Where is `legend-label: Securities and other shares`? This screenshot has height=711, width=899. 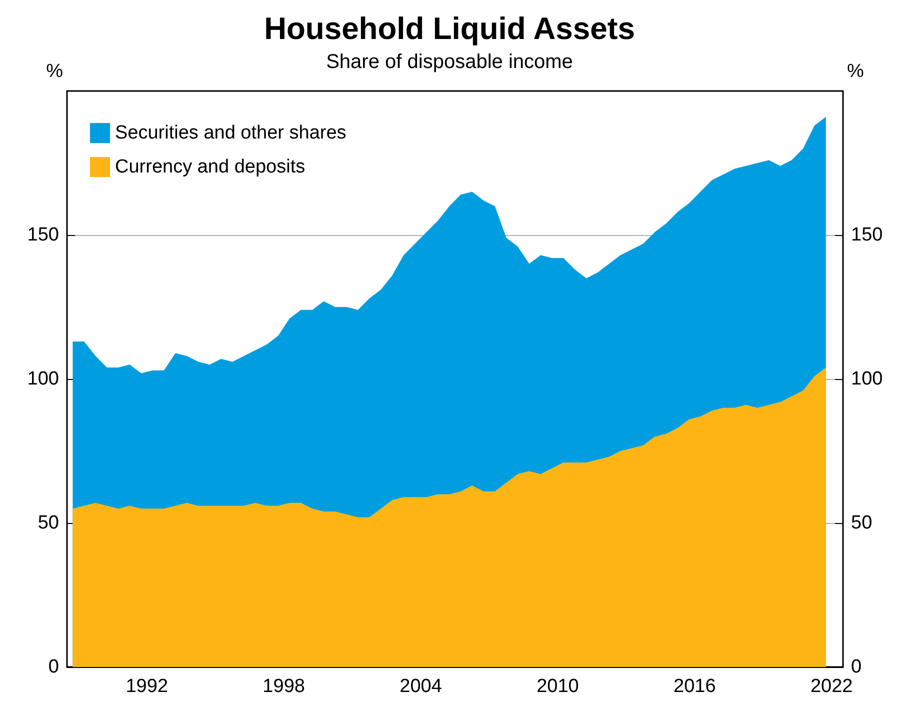
legend-label: Securities and other shares is located at coordinates (230, 133).